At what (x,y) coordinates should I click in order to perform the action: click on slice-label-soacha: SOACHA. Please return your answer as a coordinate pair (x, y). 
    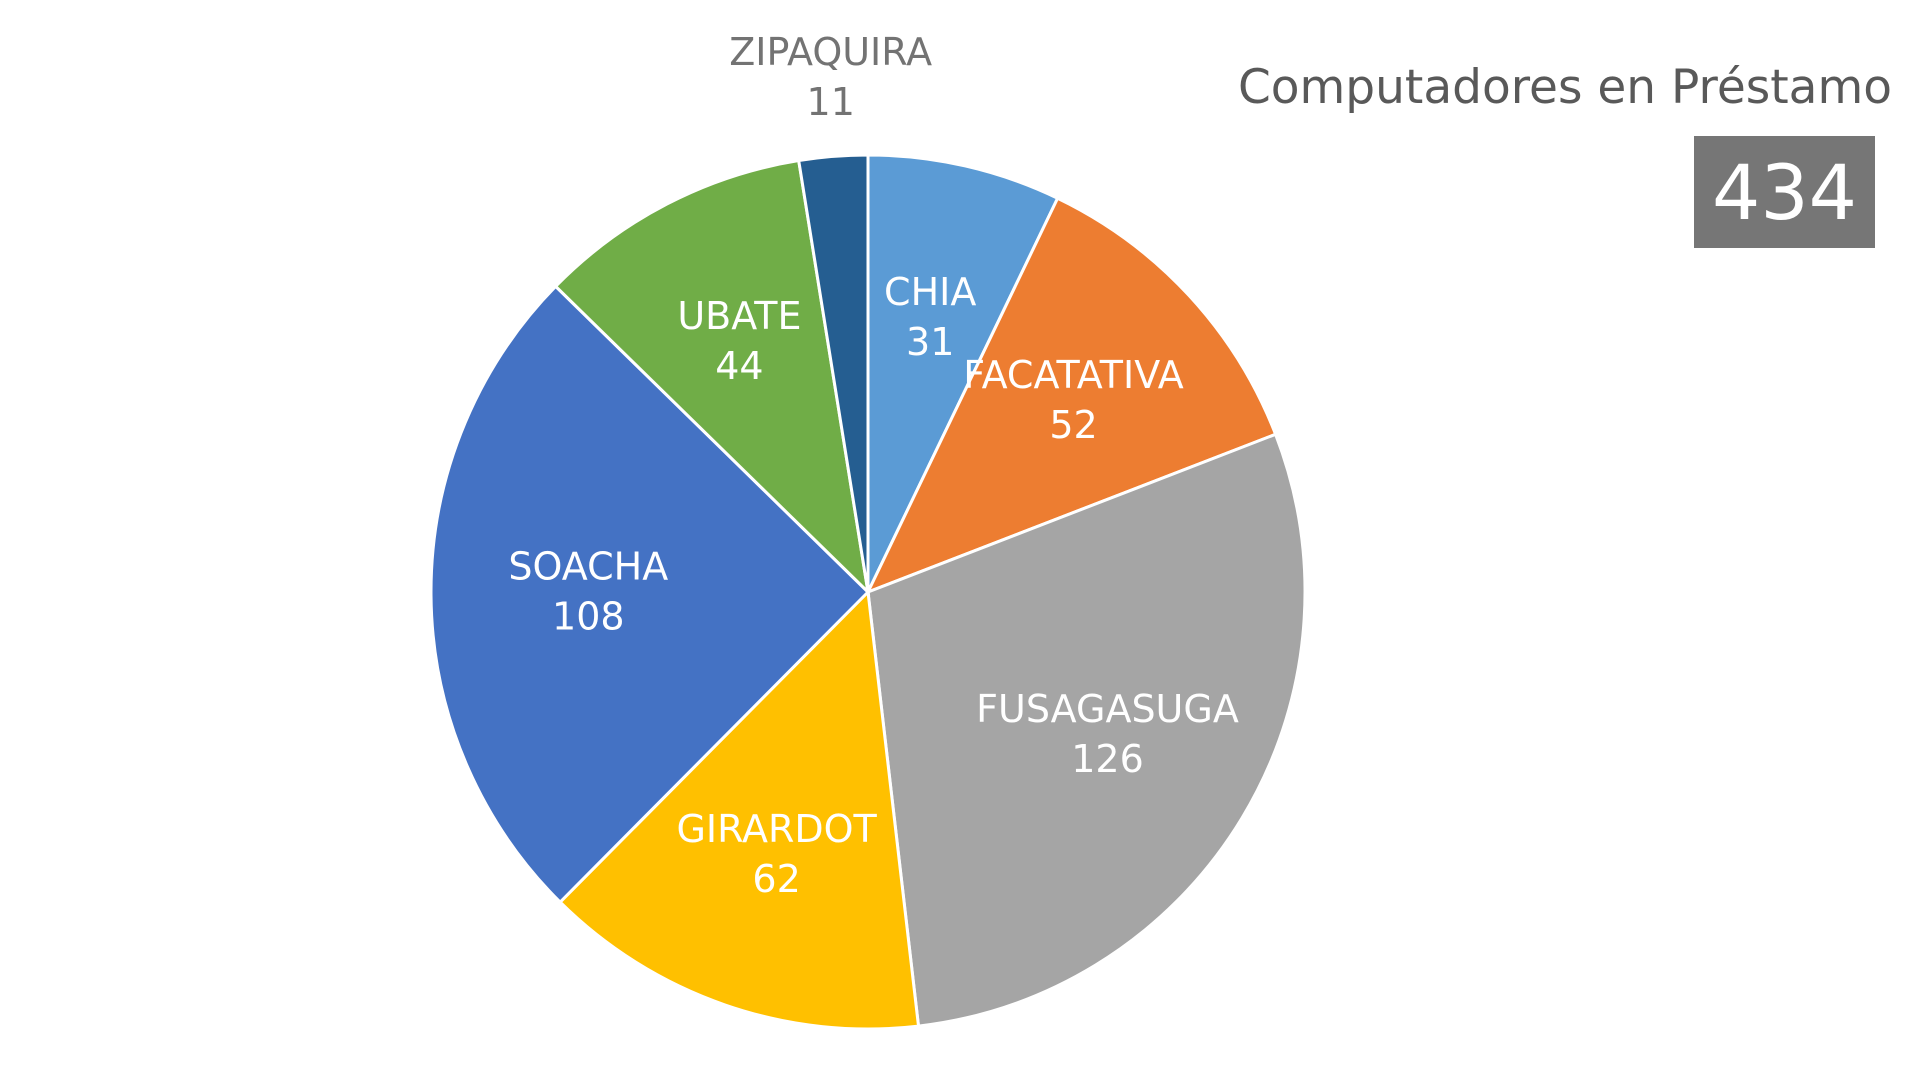
    Looking at the image, I should click on (588, 567).